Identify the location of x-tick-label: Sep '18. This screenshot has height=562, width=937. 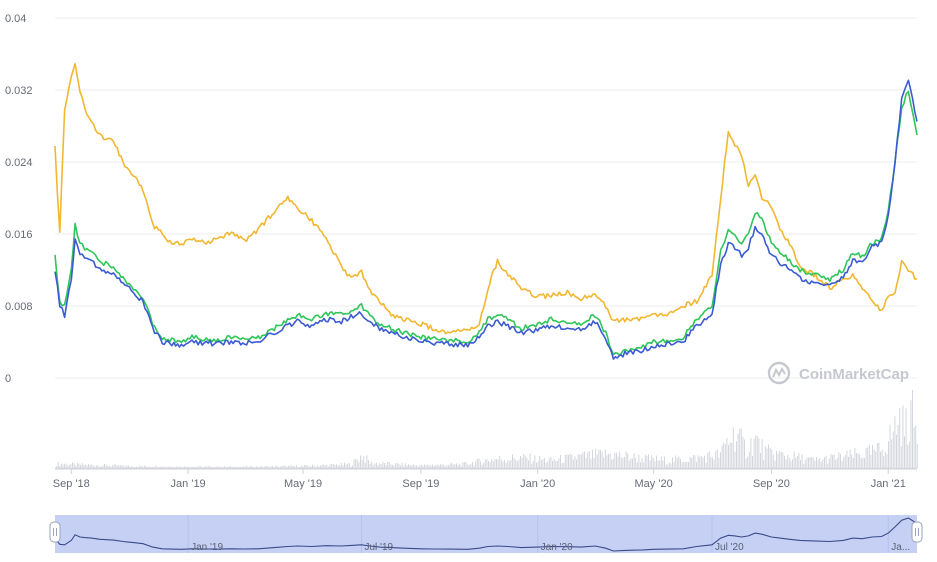
(71, 484).